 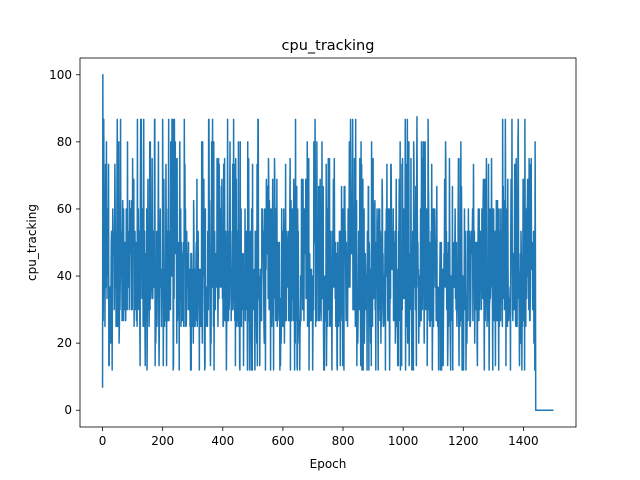 I want to click on y-tick-label: 60, so click(x=64, y=209).